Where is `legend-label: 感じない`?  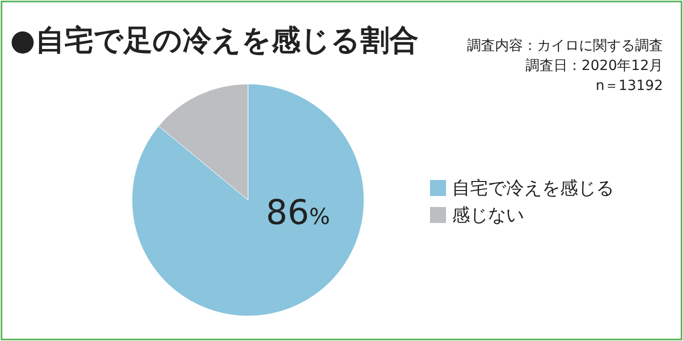
legend-label: 感じない is located at coordinates (488, 215).